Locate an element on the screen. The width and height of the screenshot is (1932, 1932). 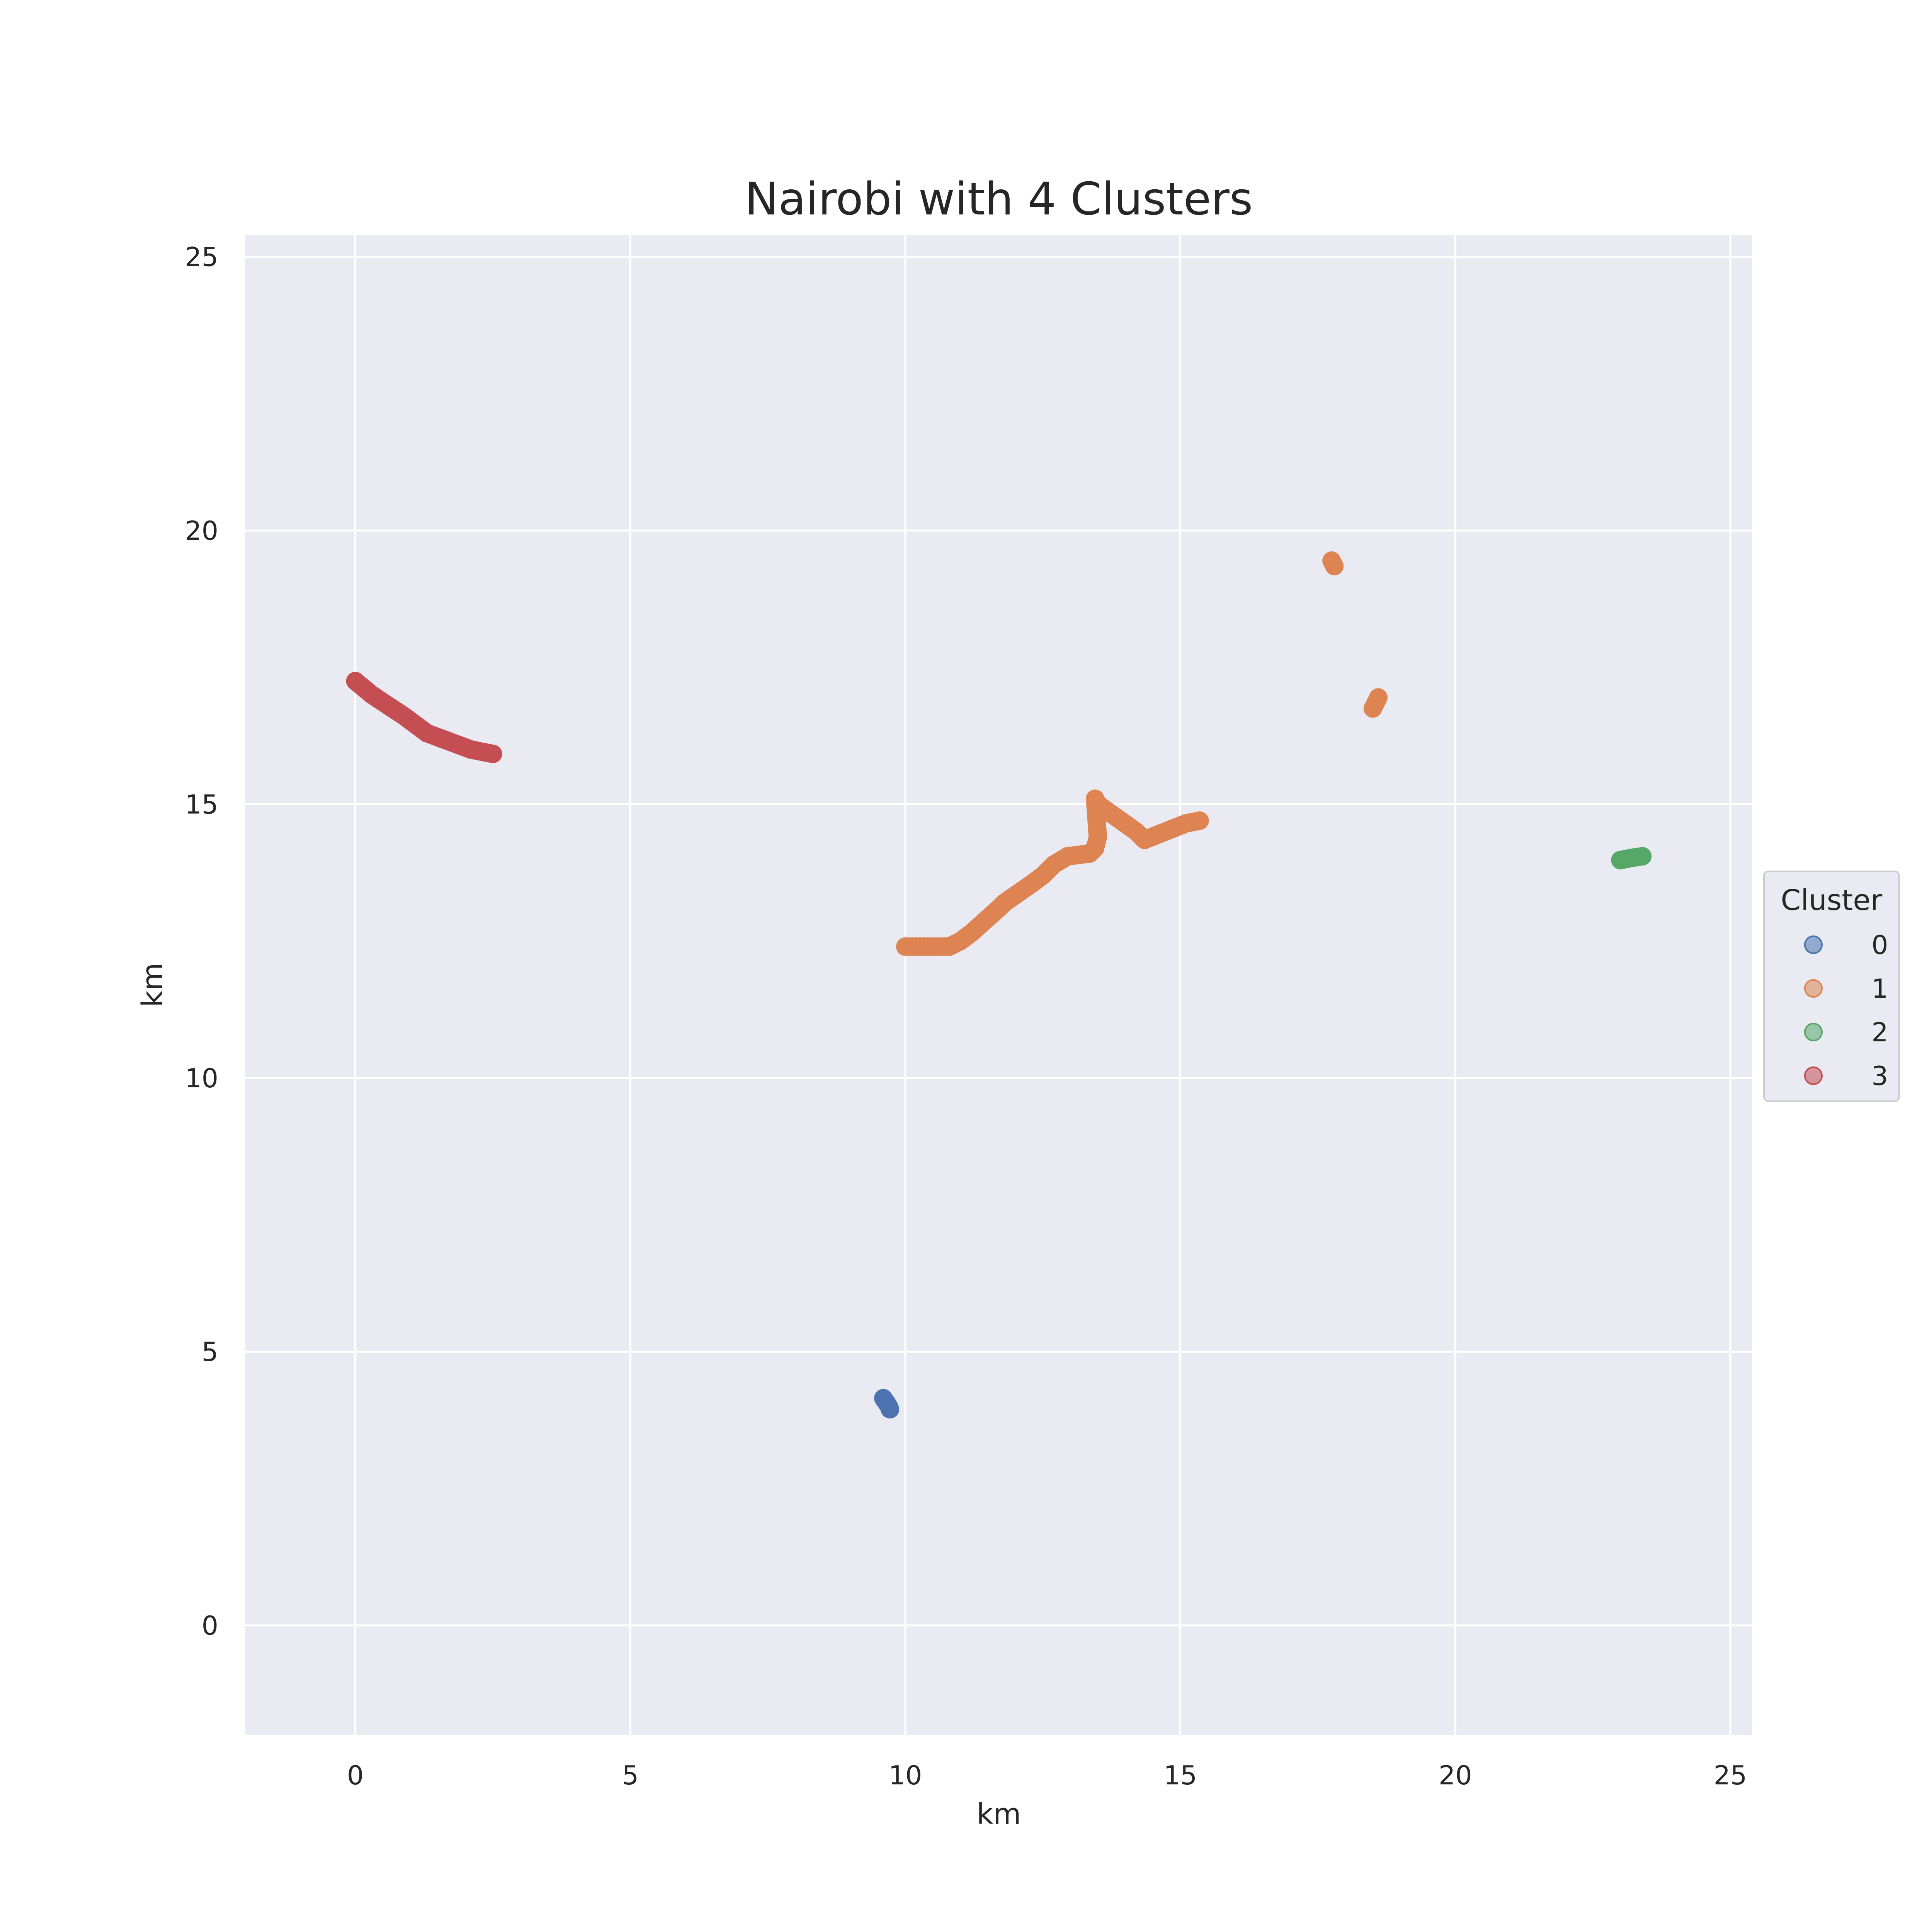
x-axis-label: km is located at coordinates (999, 1814).